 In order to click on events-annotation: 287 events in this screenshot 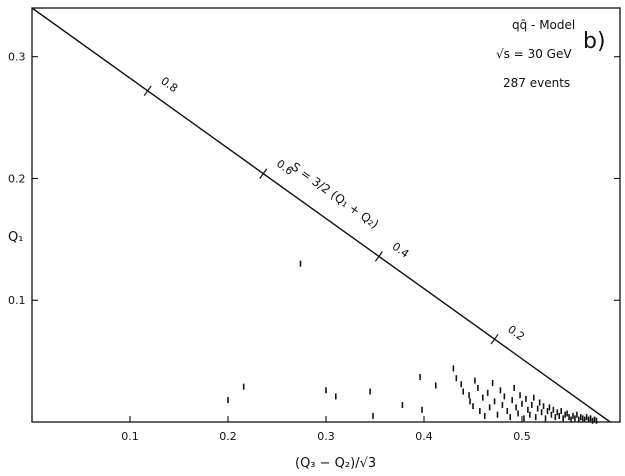, I will do `click(536, 83)`.